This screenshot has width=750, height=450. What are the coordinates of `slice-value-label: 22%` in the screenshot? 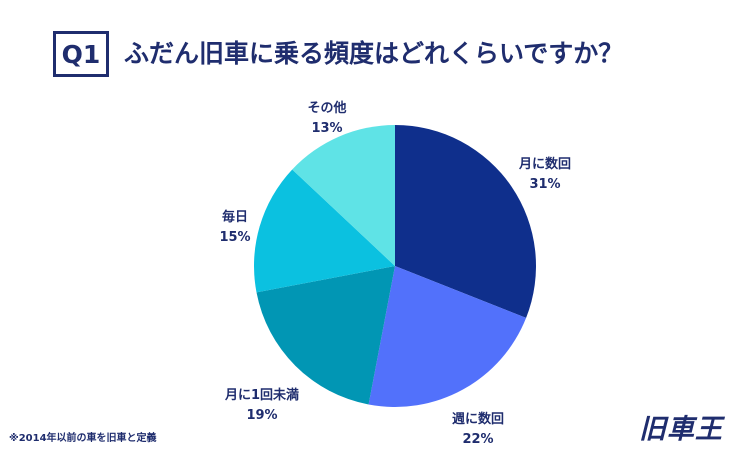 It's located at (477, 439).